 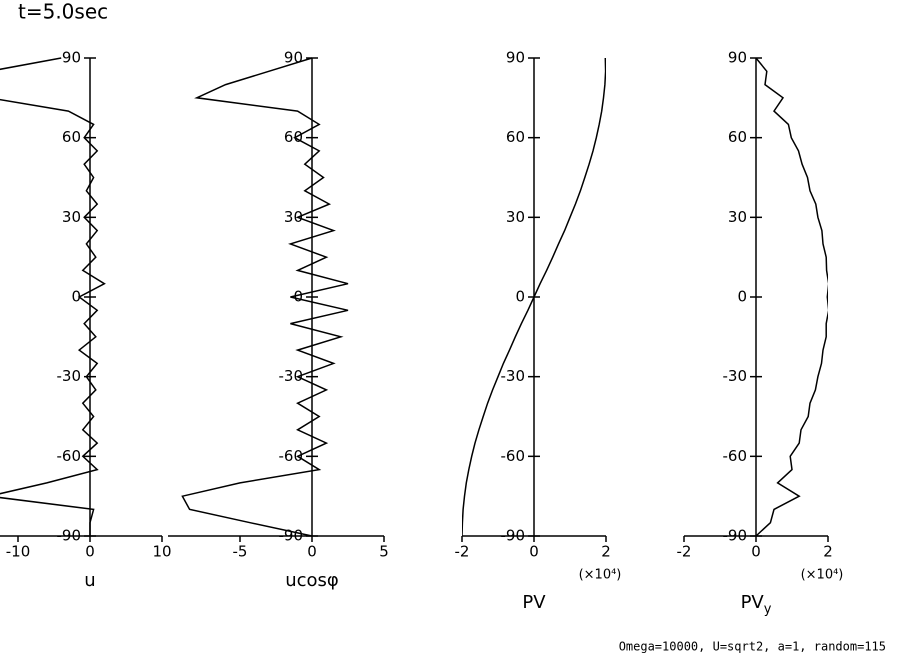 I want to click on footnote: Omega=10000, U=sqrt2, a=1, random=115, so click(x=752, y=647).